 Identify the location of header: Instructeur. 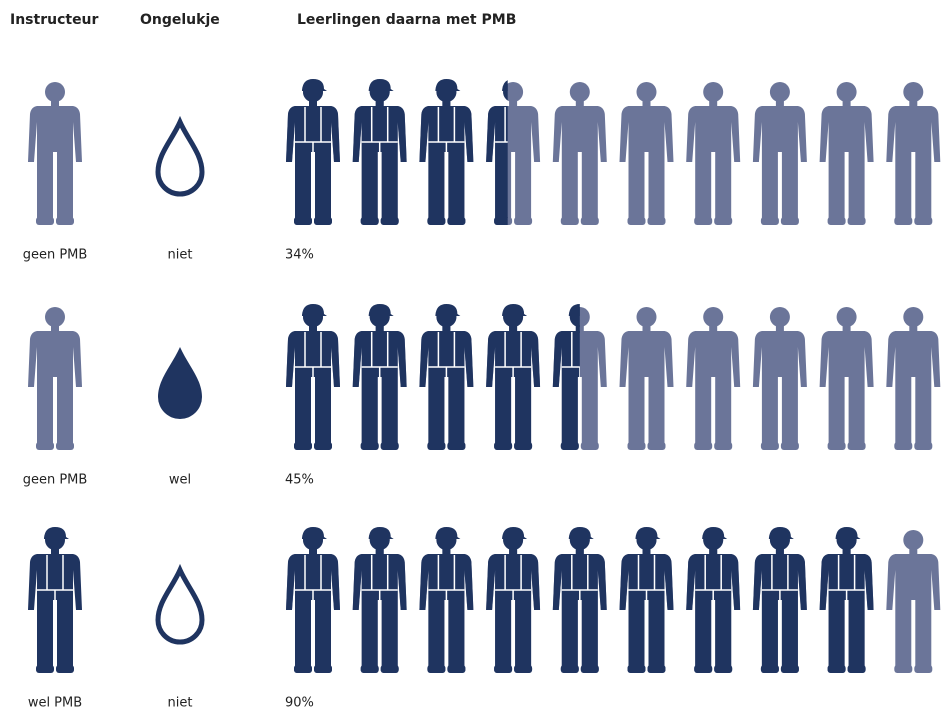
(54, 20).